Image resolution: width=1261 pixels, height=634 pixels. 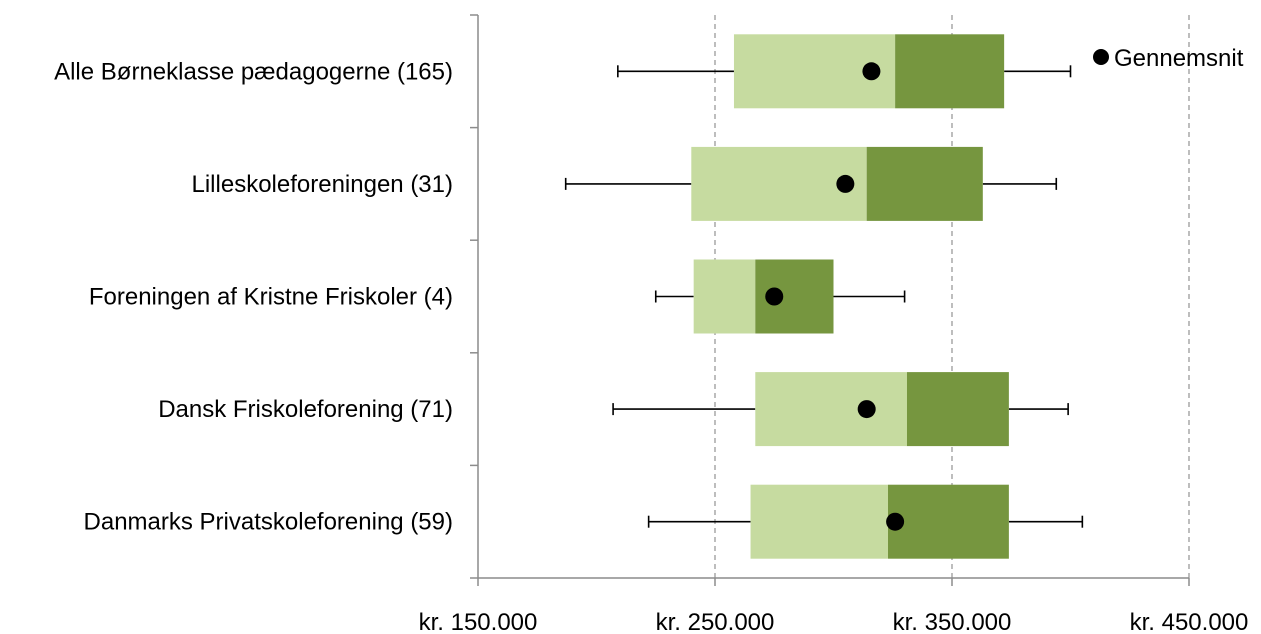 I want to click on category-label-2: Foreningen af Kristne Friskoler (4), so click(x=271, y=297).